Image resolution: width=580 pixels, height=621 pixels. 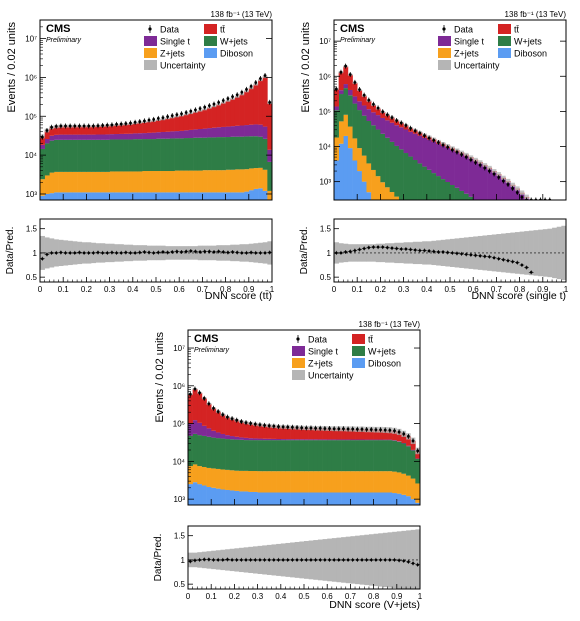 I want to click on legend-label-single_t: Single t, so click(x=175, y=42).